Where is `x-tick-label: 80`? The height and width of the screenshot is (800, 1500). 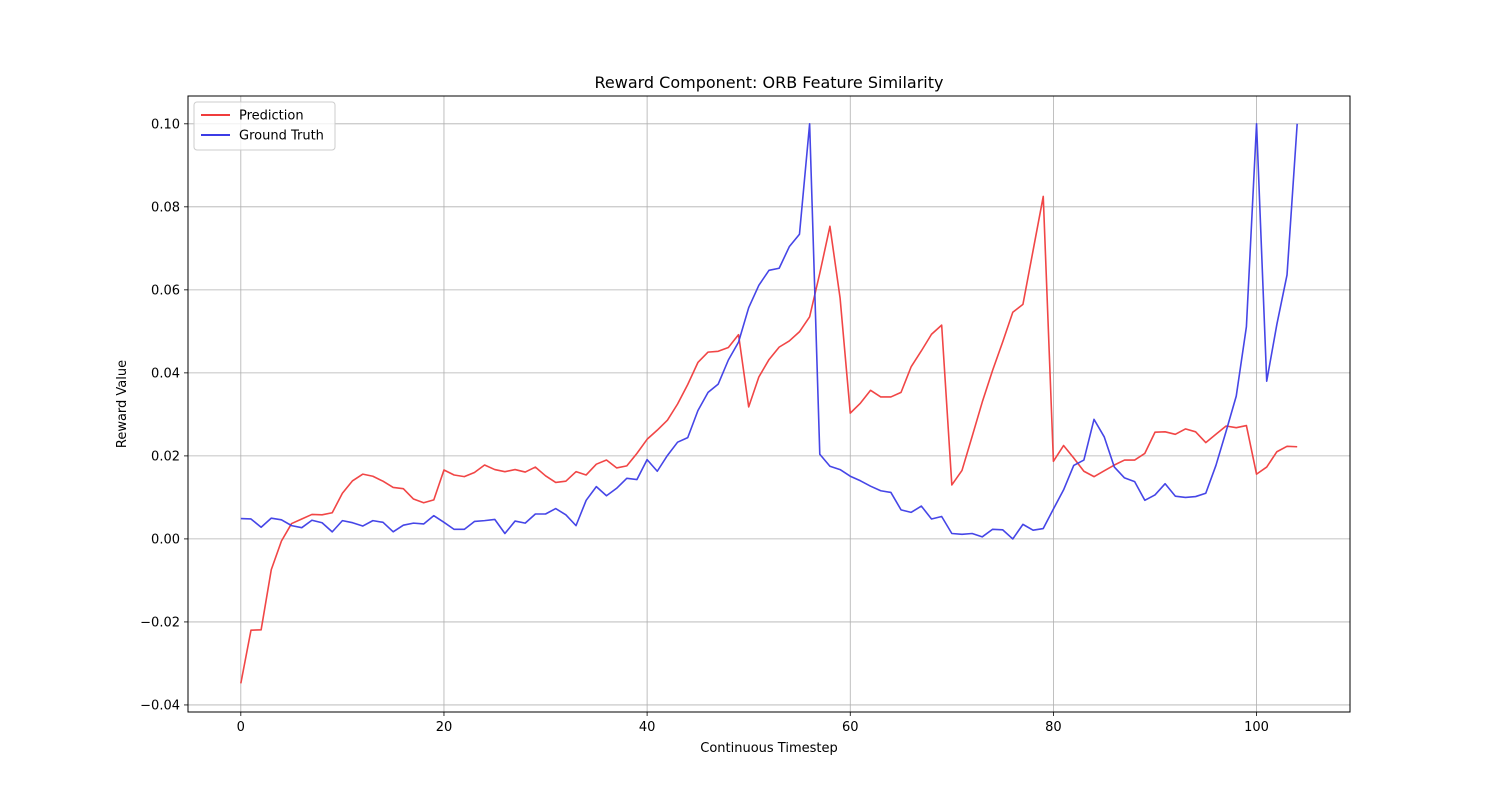 x-tick-label: 80 is located at coordinates (1053, 727).